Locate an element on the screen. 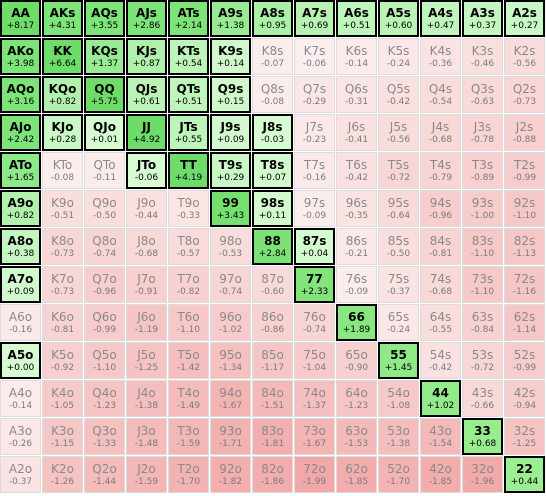 The height and width of the screenshot is (496, 546). hand-cell-a2s: A2s +0.27 is located at coordinates (524, 18).